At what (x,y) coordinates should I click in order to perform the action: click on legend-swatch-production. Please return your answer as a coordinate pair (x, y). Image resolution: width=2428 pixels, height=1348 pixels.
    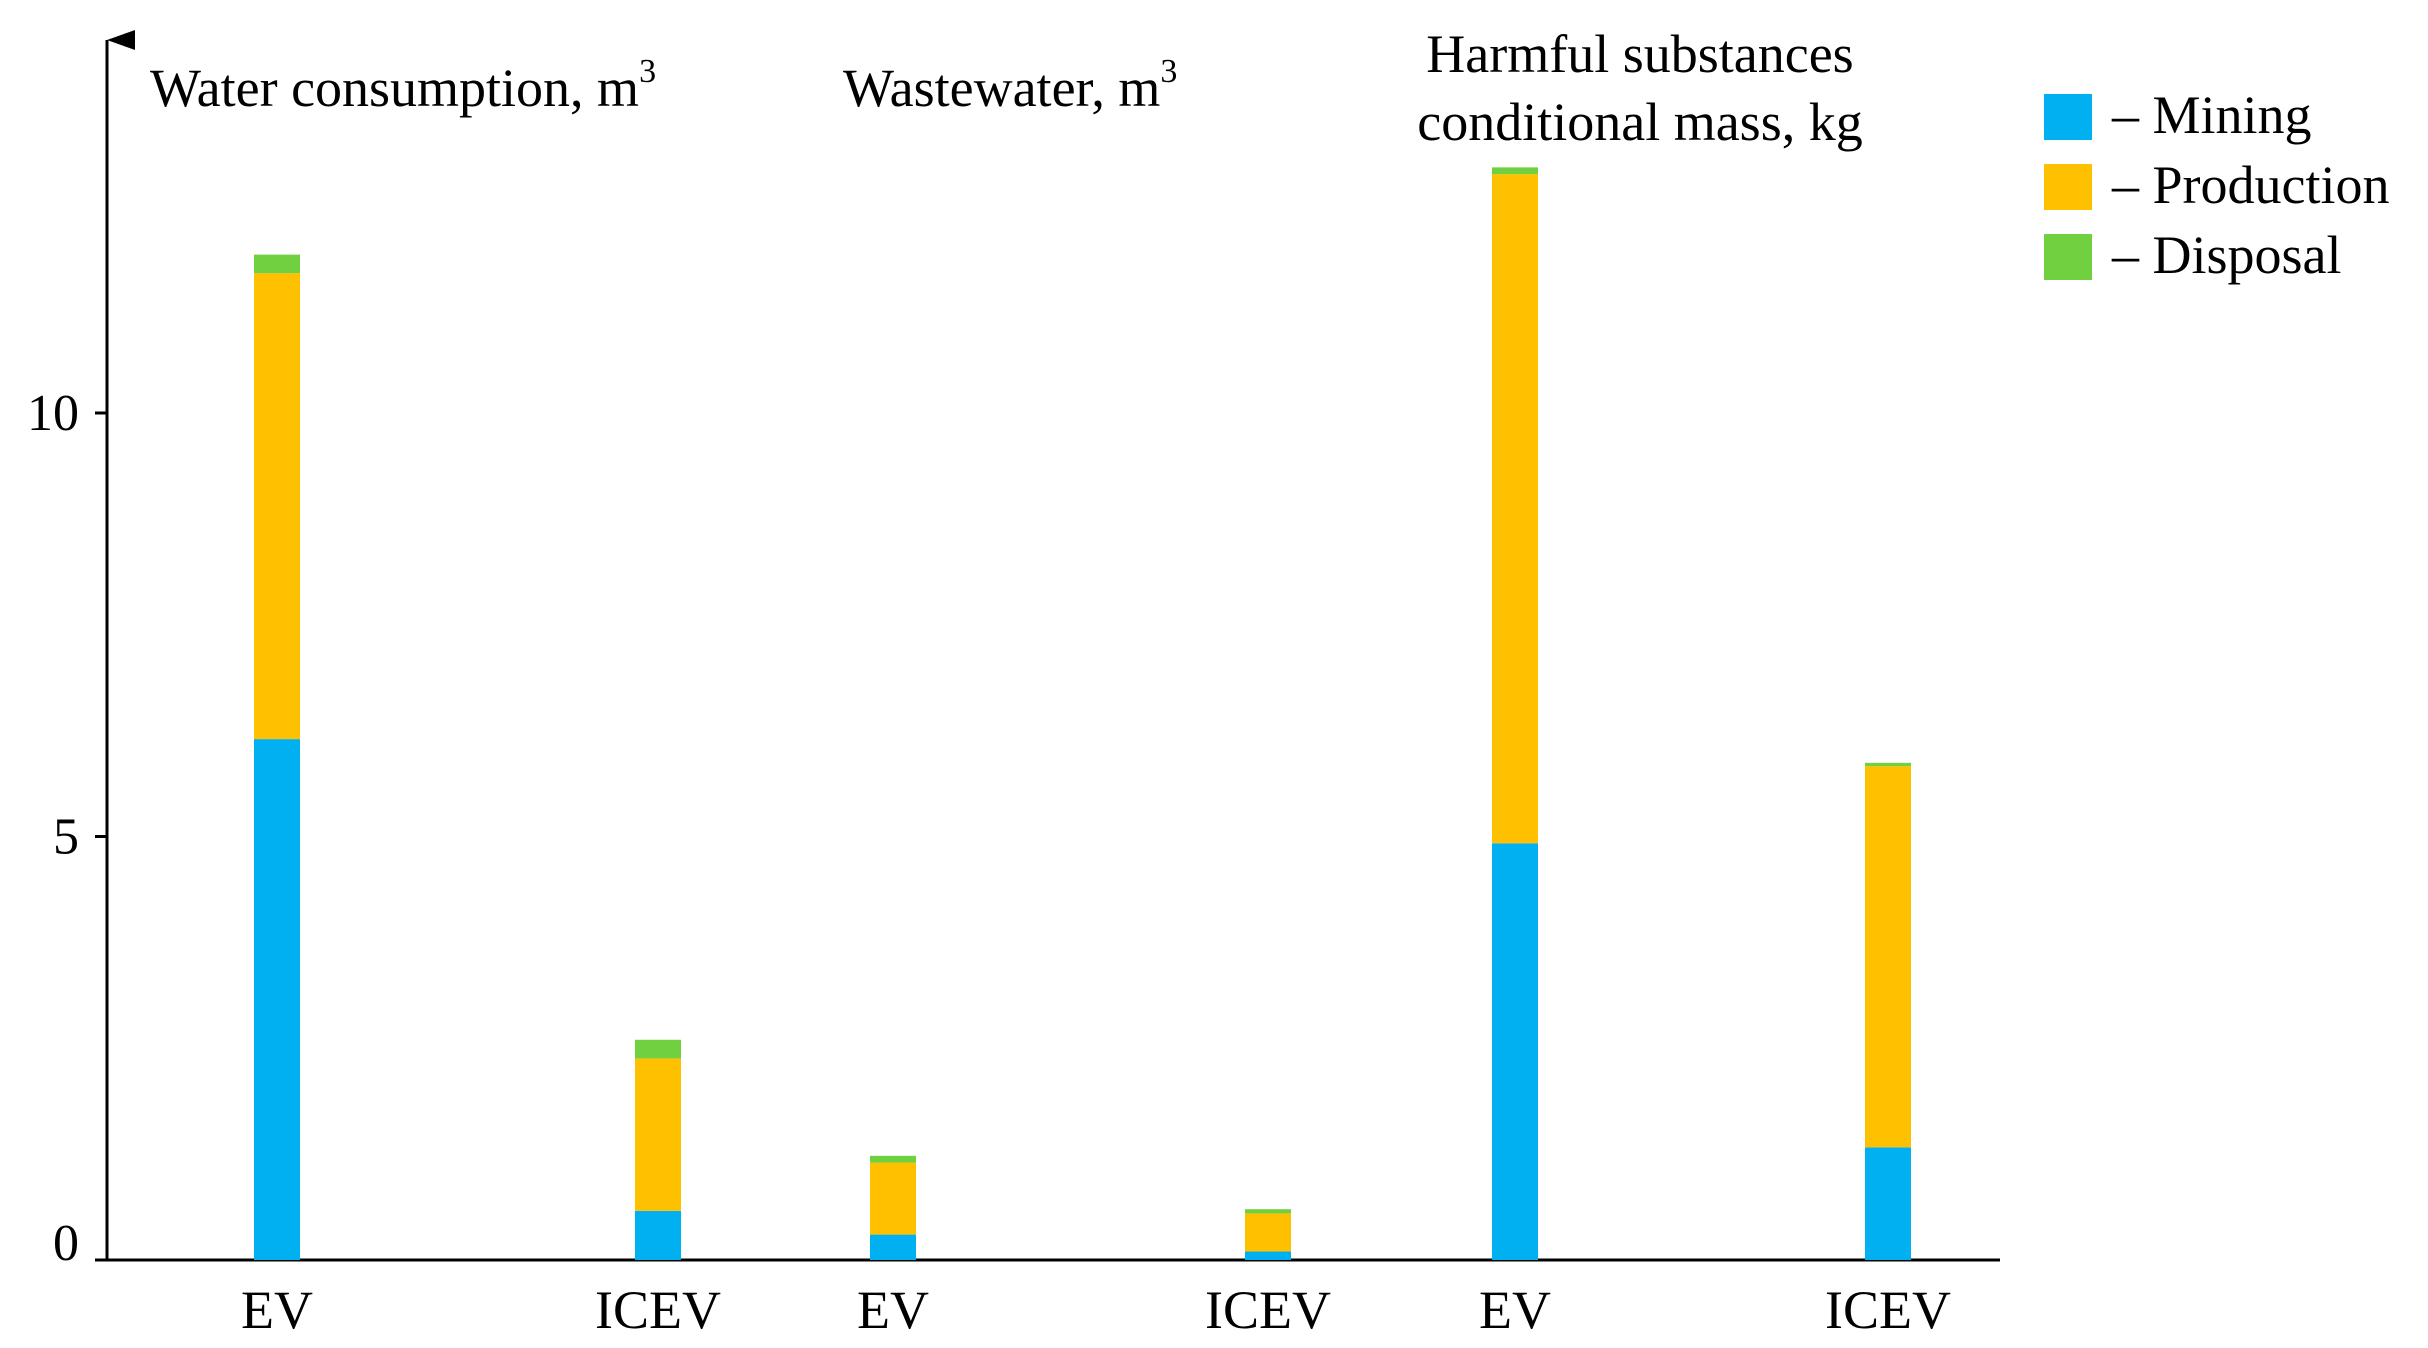
    Looking at the image, I should click on (2068, 187).